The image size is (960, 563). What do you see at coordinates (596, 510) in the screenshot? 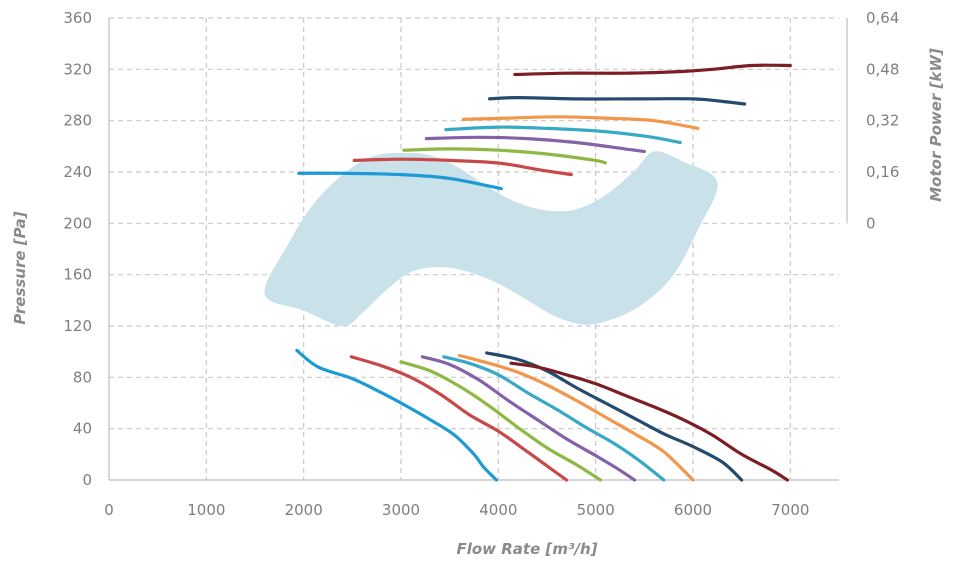
I see `x-tick-label: 5000` at bounding box center [596, 510].